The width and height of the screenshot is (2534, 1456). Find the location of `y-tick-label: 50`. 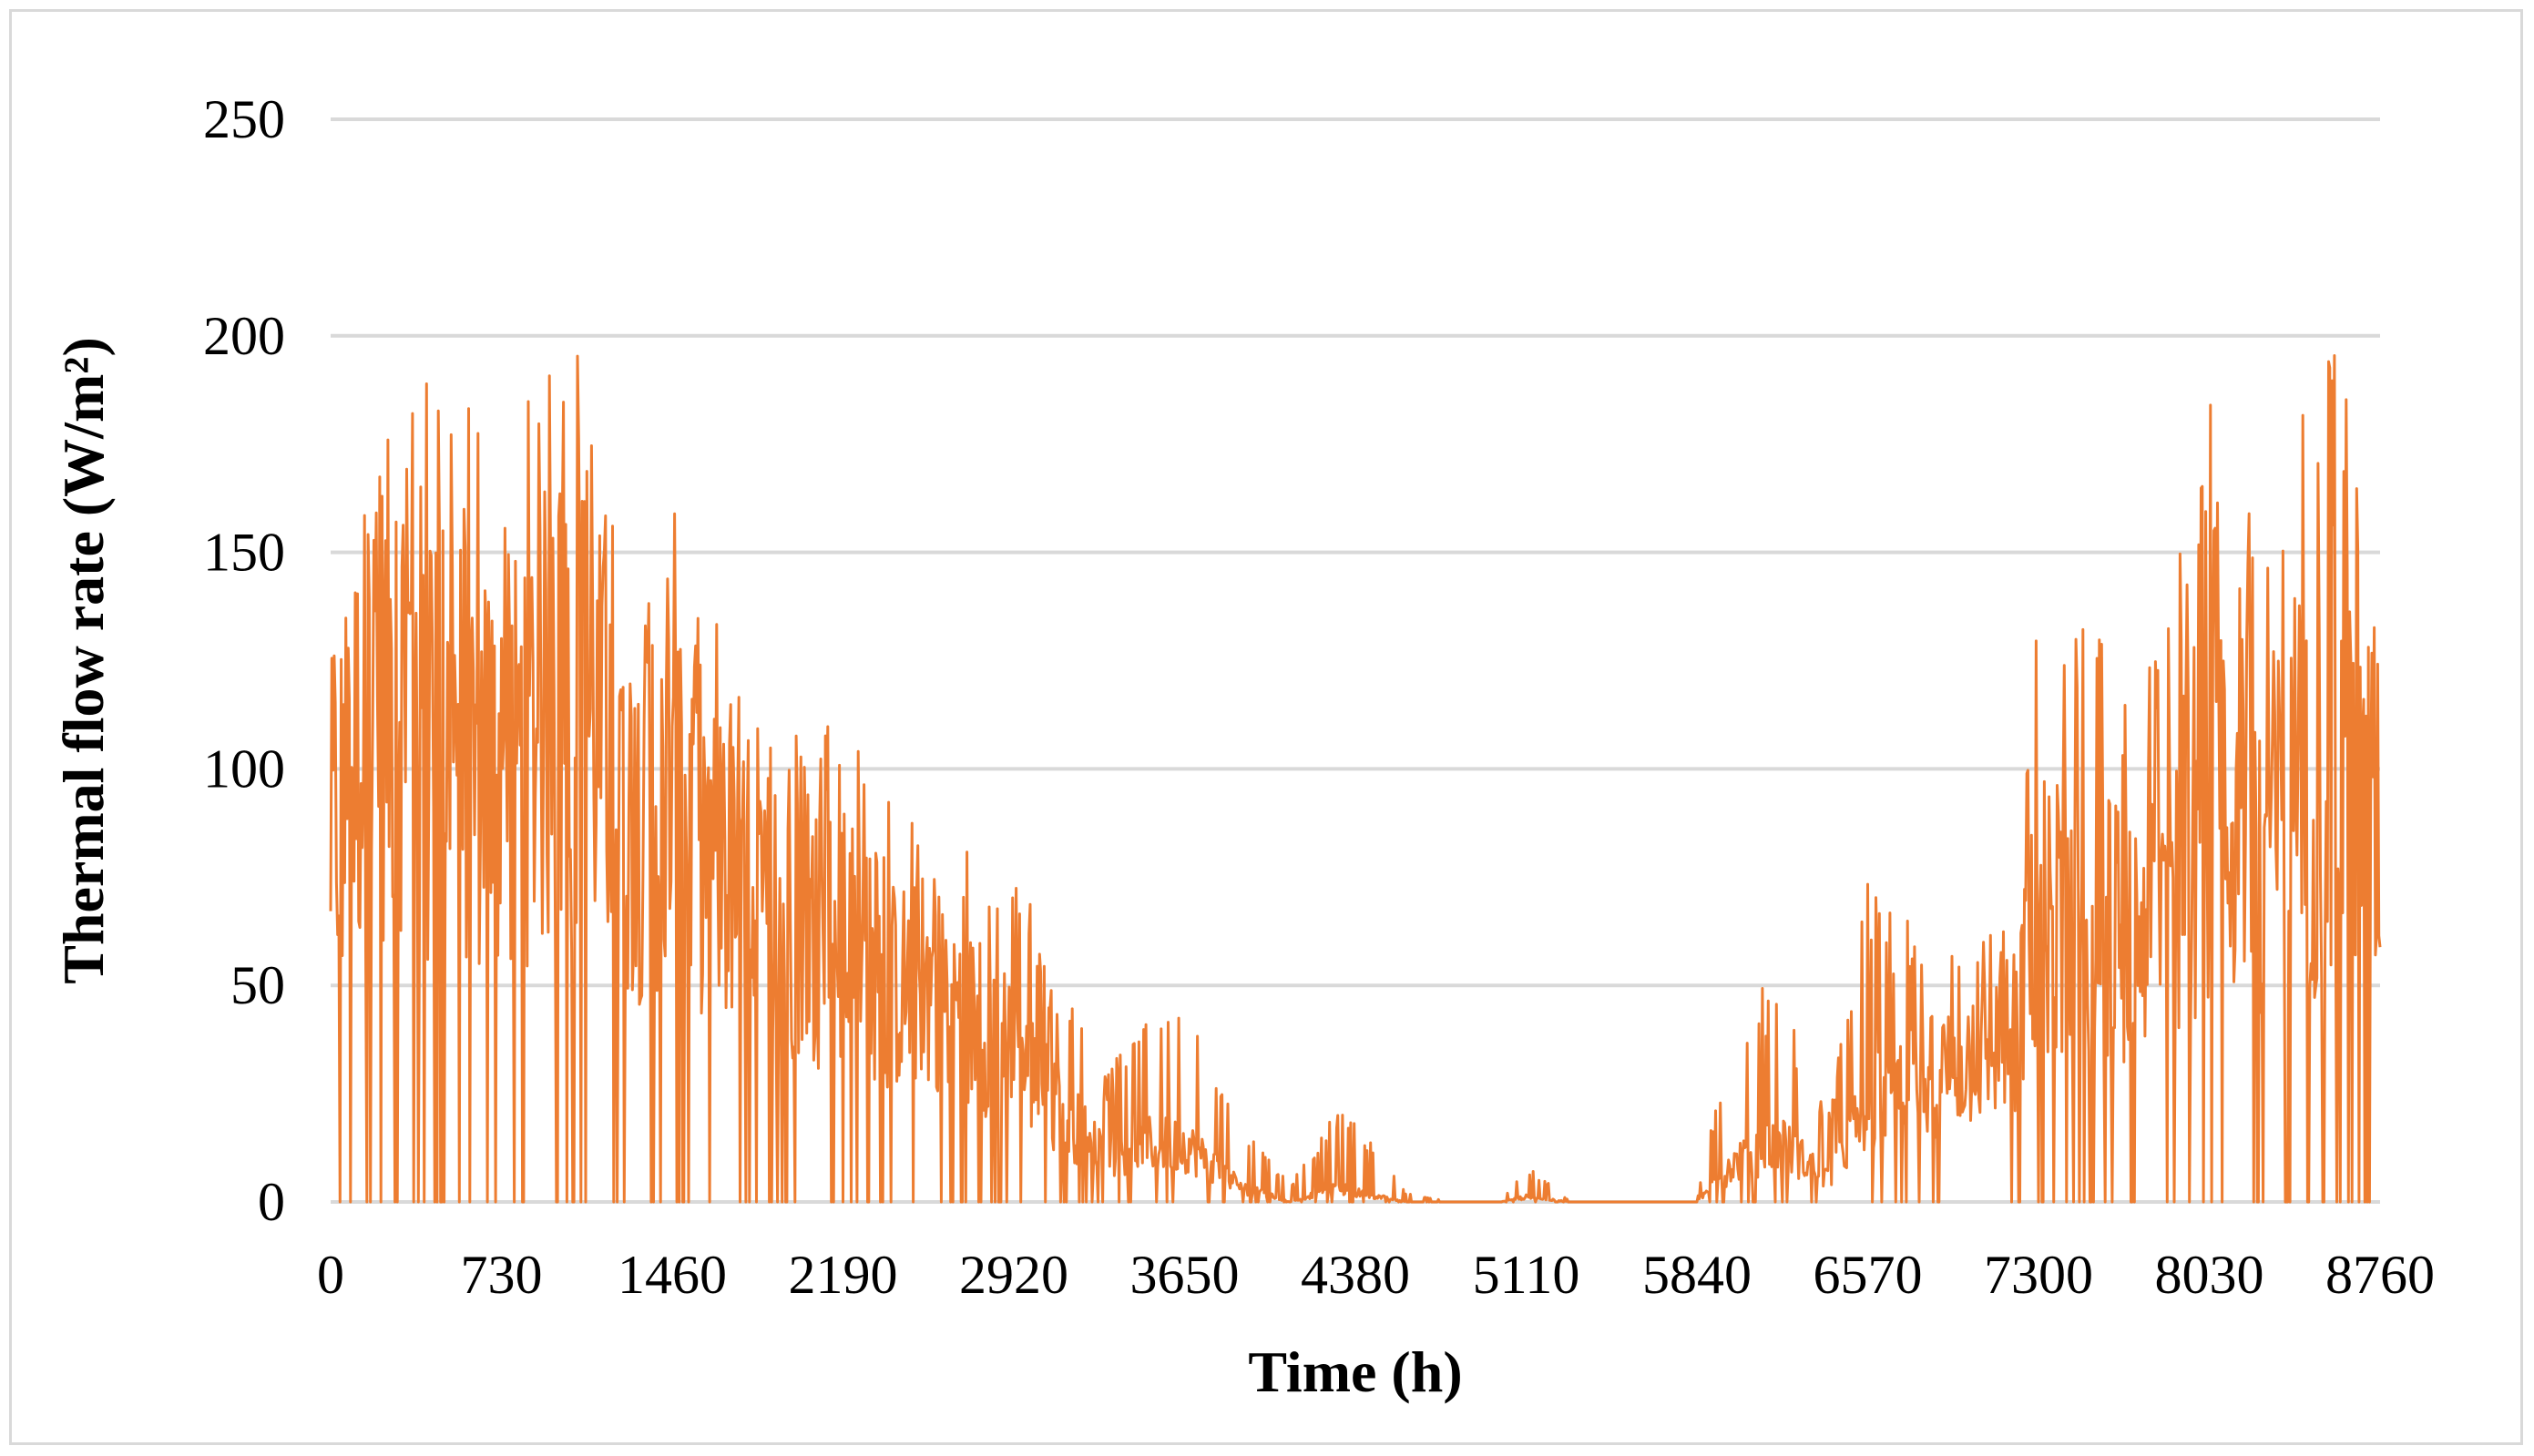

y-tick-label: 50 is located at coordinates (257, 985).